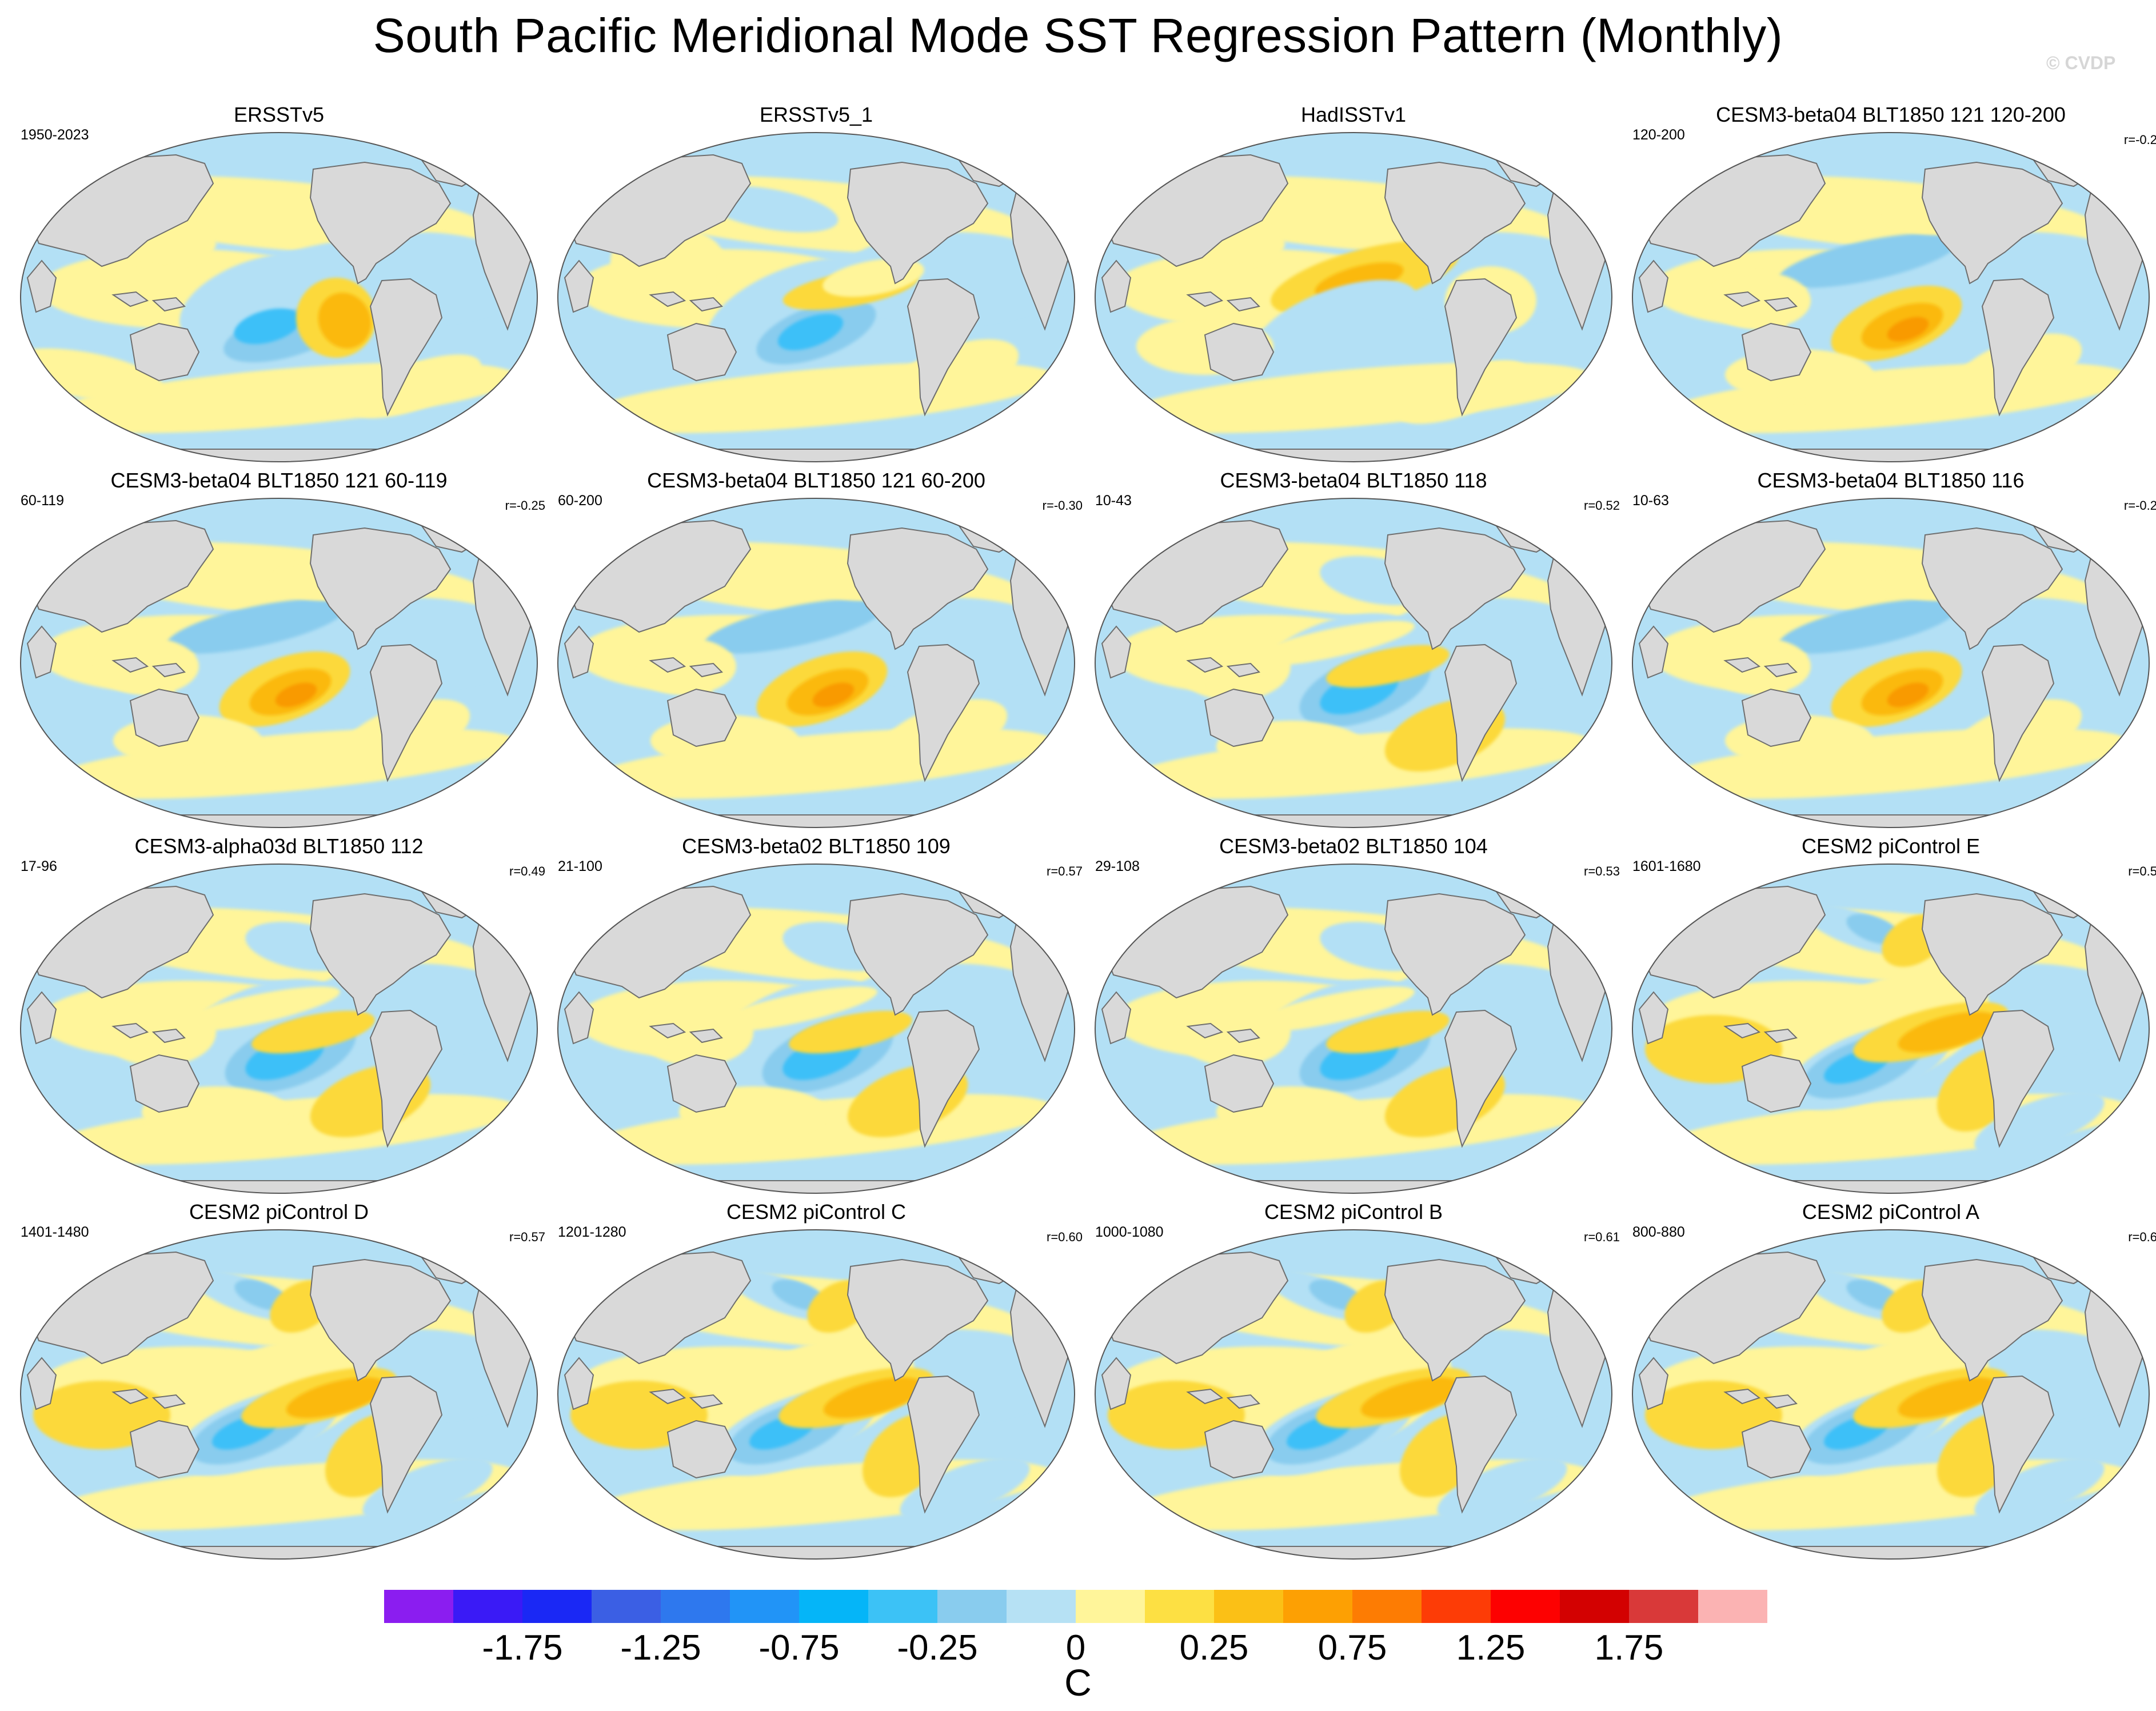  What do you see at coordinates (55, 135) in the screenshot?
I see `panel-years: 1950-2023` at bounding box center [55, 135].